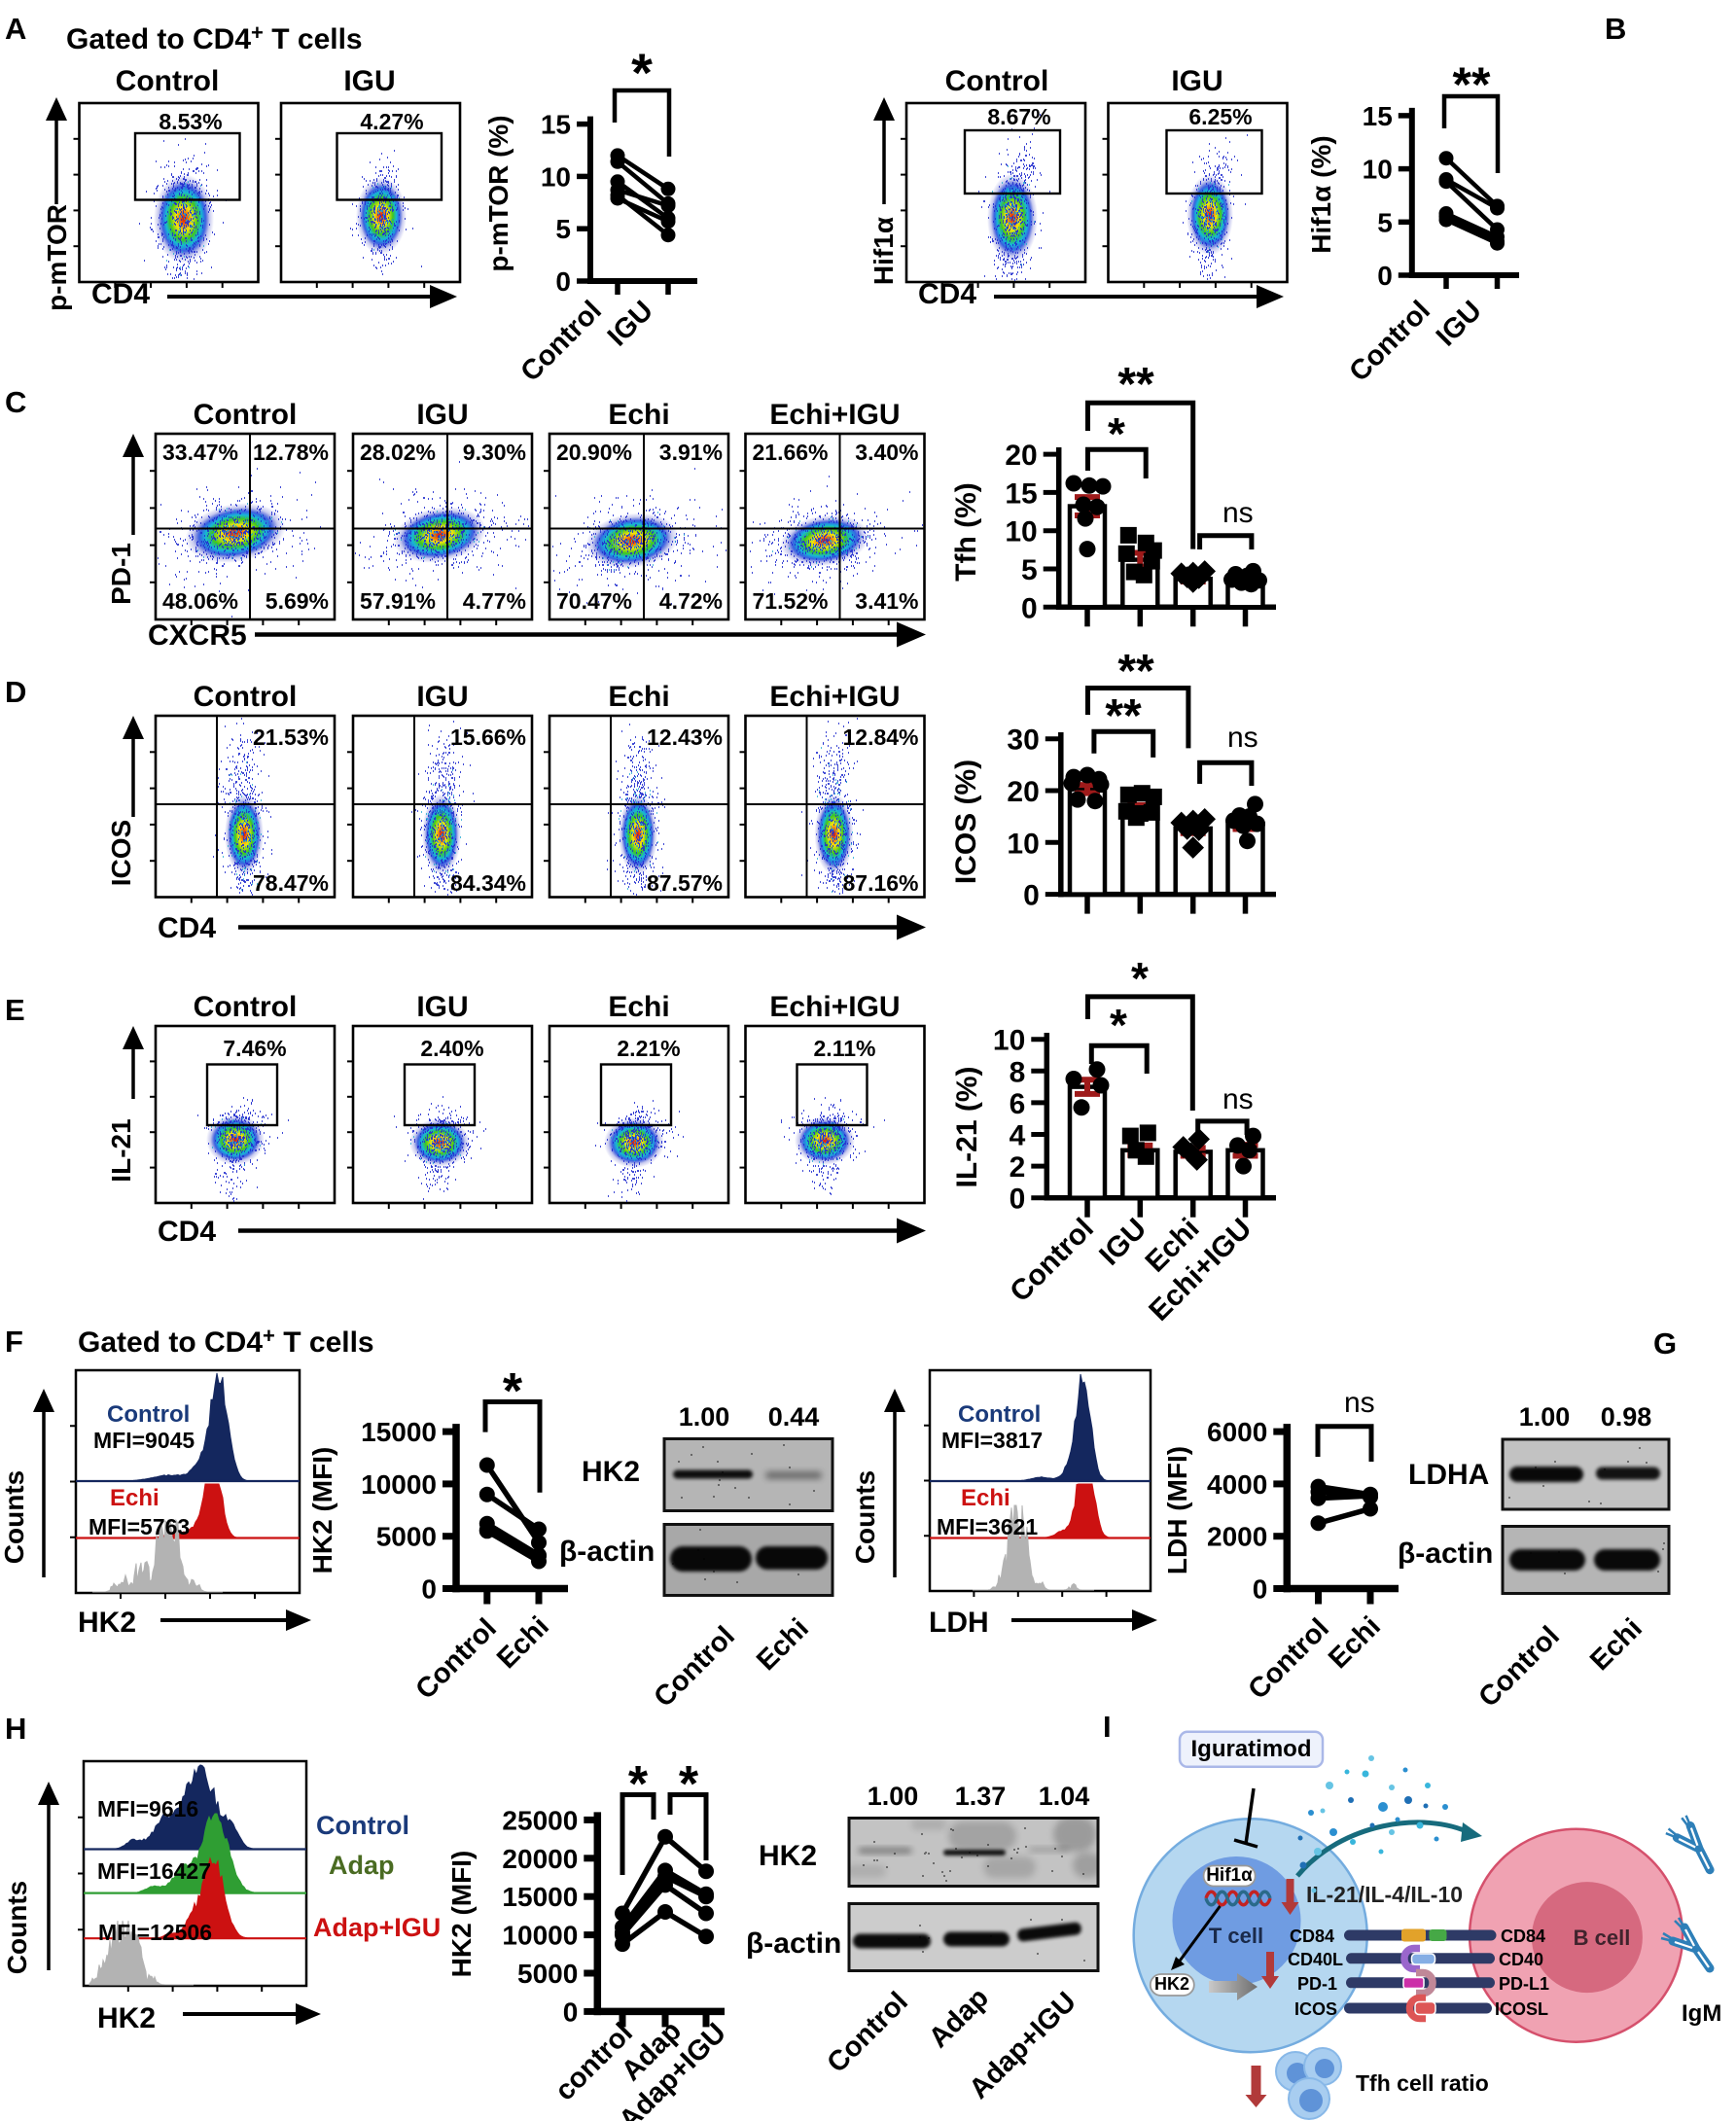  What do you see at coordinates (1626, 1417) in the screenshot?
I see `svg-text: 0.98` at bounding box center [1626, 1417].